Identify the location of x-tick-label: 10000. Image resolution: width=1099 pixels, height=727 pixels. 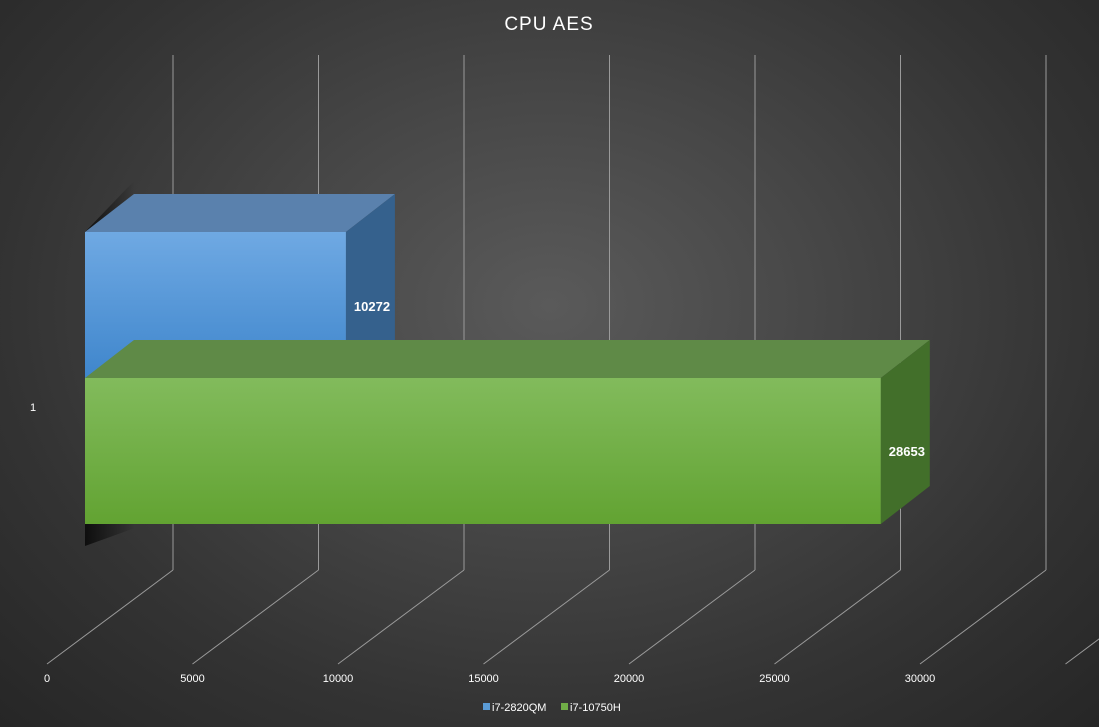
(338, 679).